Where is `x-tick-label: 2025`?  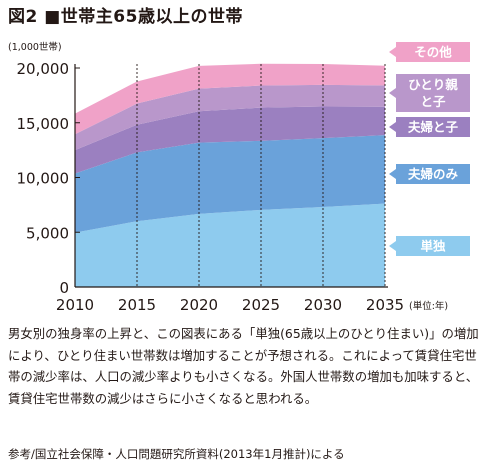 x-tick-label: 2025 is located at coordinates (261, 305).